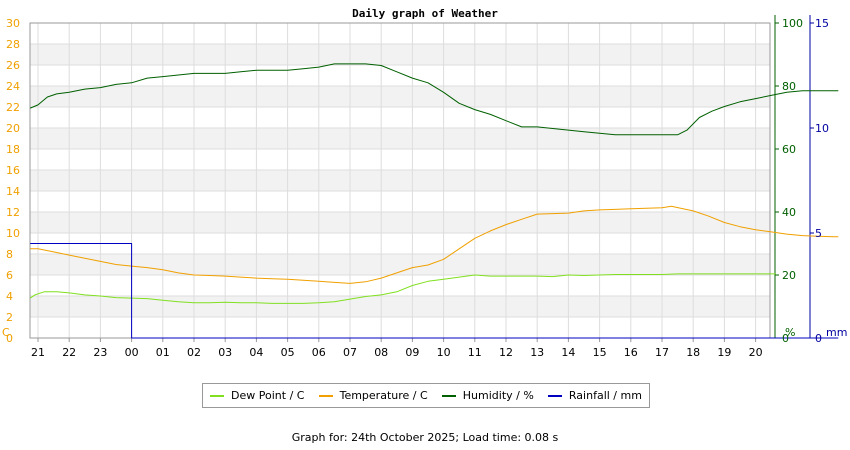  I want to click on humidity-tick-label: 0, so click(785, 338).